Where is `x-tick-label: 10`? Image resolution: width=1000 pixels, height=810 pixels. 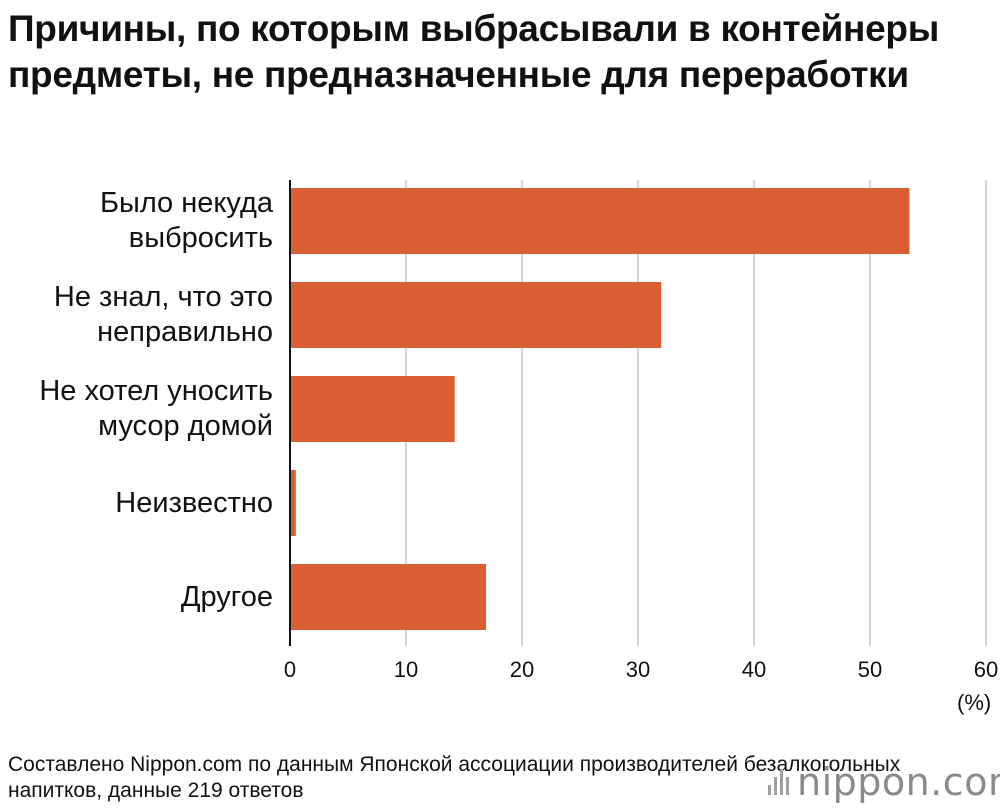
x-tick-label: 10 is located at coordinates (406, 669).